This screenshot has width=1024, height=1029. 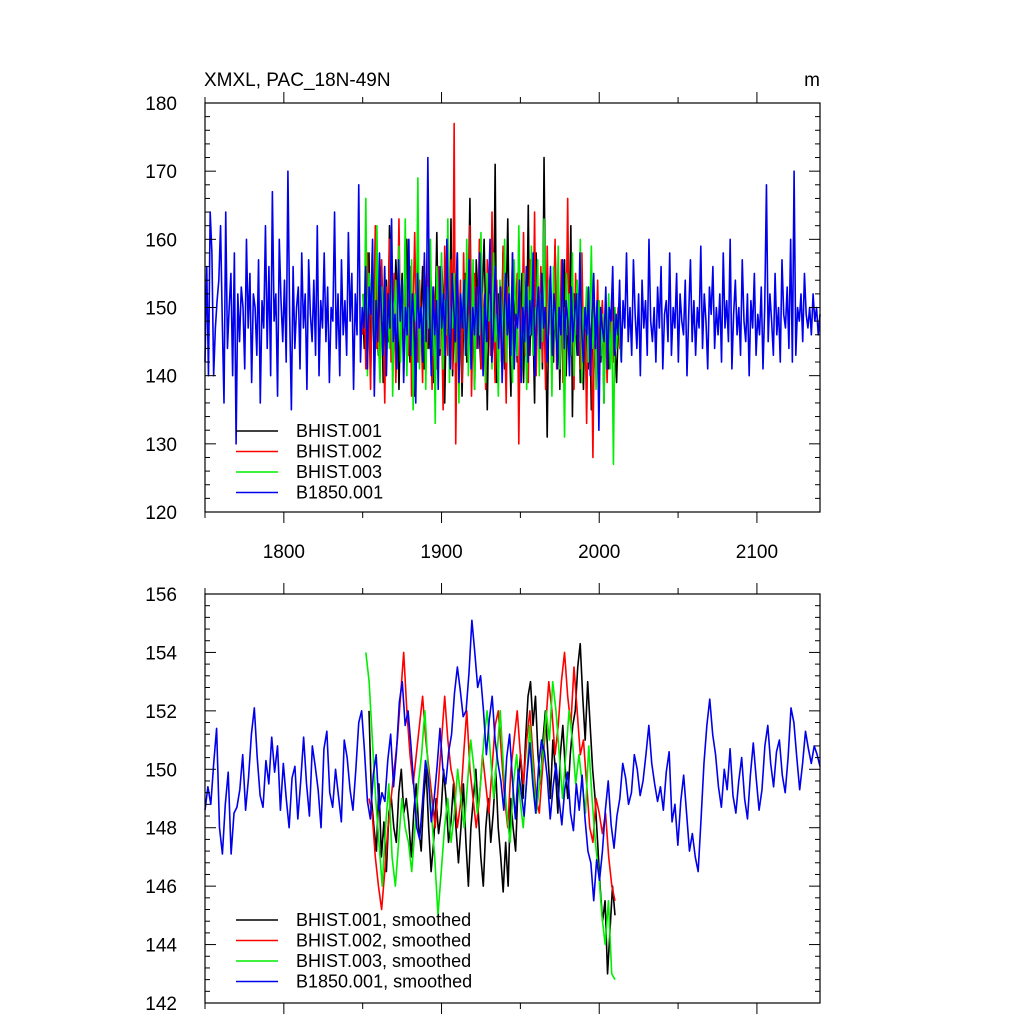 I want to click on top-xtick-label: 1900, so click(x=441, y=552).